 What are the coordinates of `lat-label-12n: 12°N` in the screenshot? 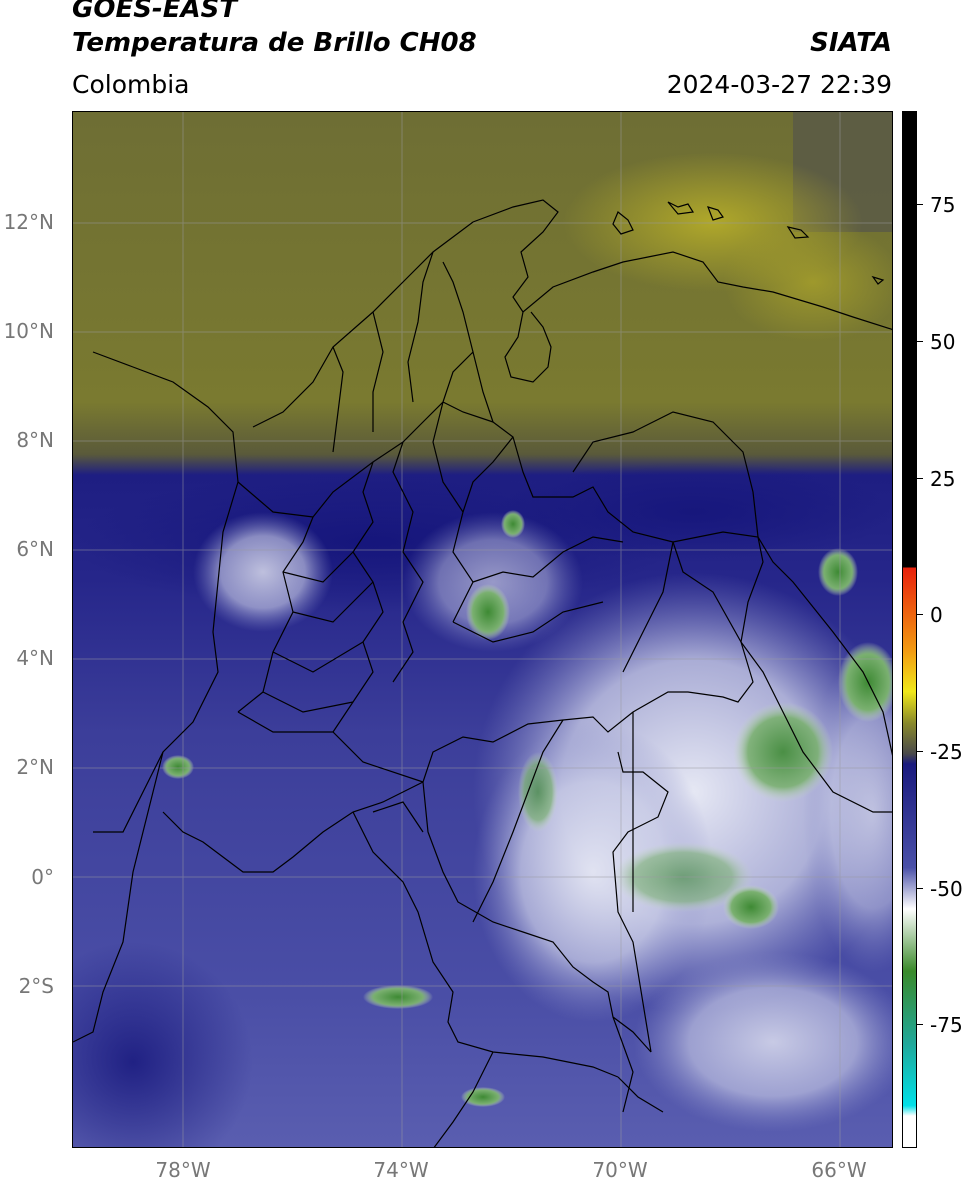 It's located at (28, 222).